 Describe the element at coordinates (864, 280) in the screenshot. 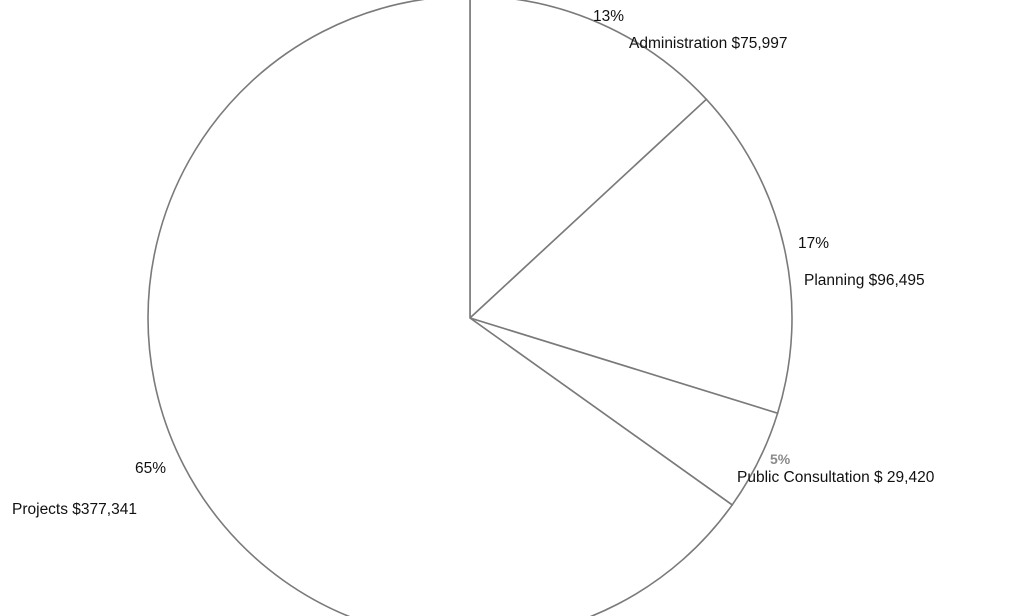

I see `slice-label-planning: Planning $96,495` at that location.